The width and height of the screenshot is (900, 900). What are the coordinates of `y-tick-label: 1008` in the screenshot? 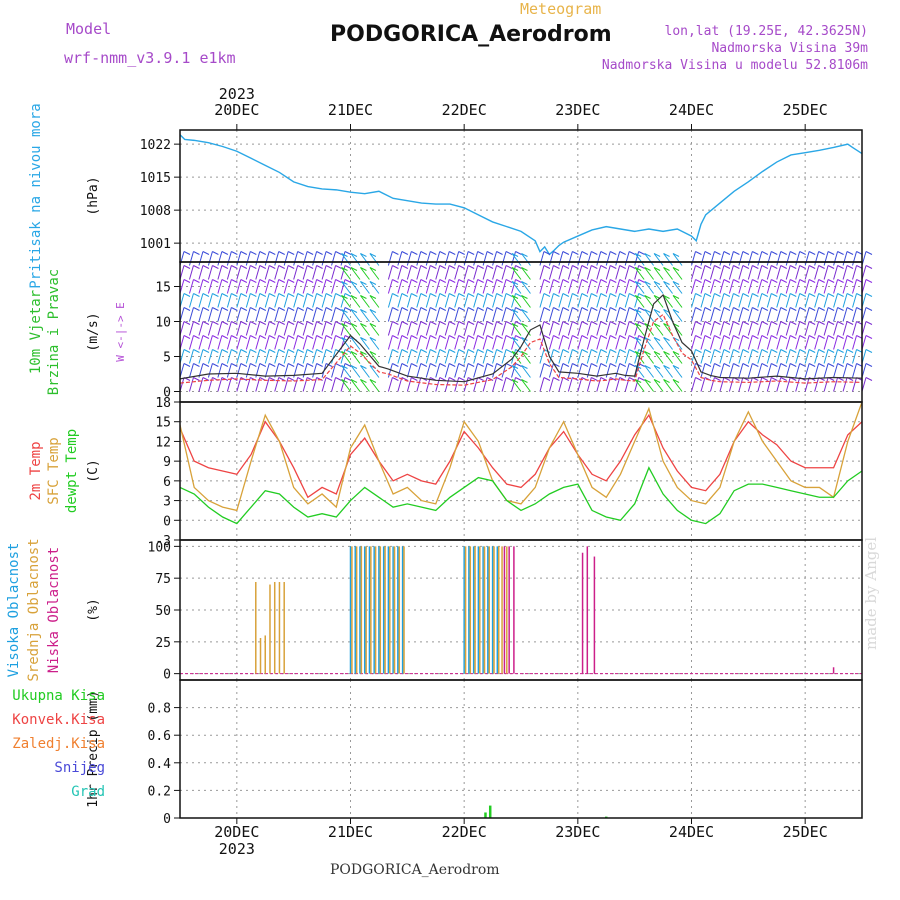 It's located at (155, 211).